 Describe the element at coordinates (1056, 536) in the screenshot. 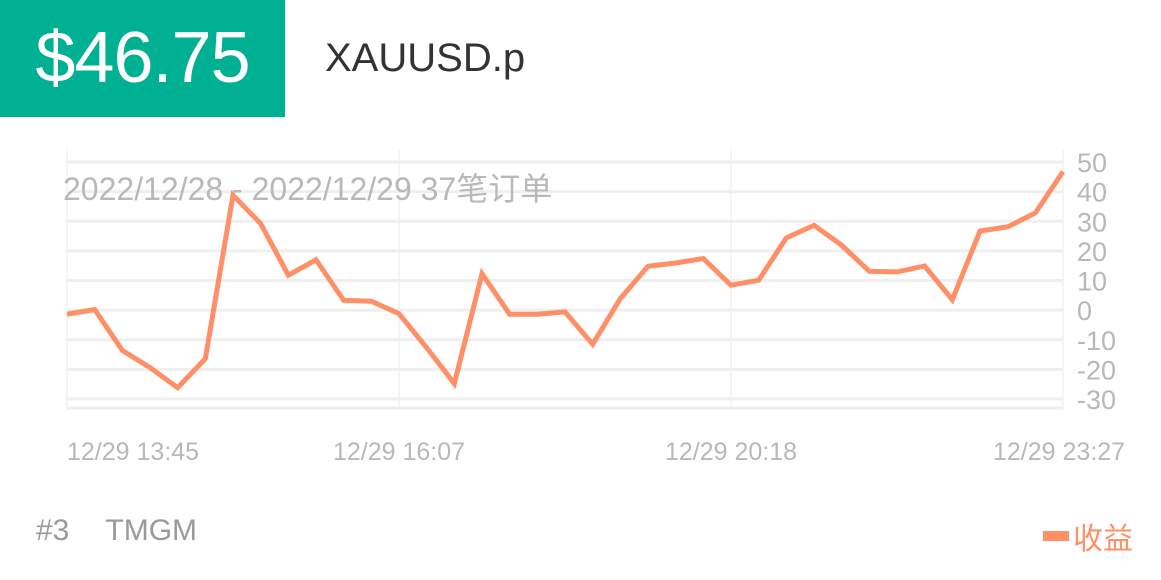

I see `legend-swatch` at that location.